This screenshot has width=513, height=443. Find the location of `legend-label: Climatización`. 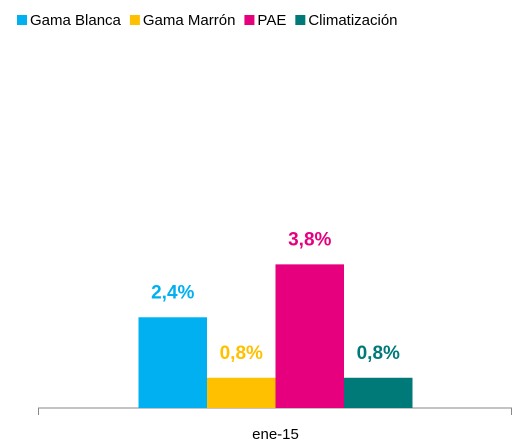

legend-label: Climatización is located at coordinates (352, 20).